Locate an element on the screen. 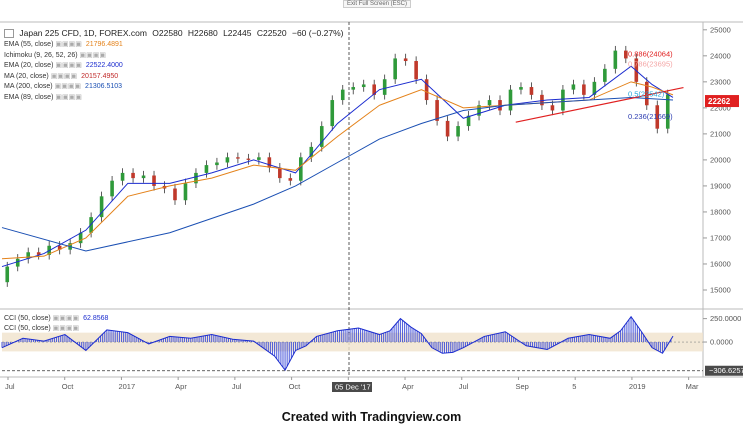 Image resolution: width=743 pixels, height=434 pixels. cci-legend-row: CCI (50, close) ▣▣▣▣ 62.8568 is located at coordinates (56, 318).